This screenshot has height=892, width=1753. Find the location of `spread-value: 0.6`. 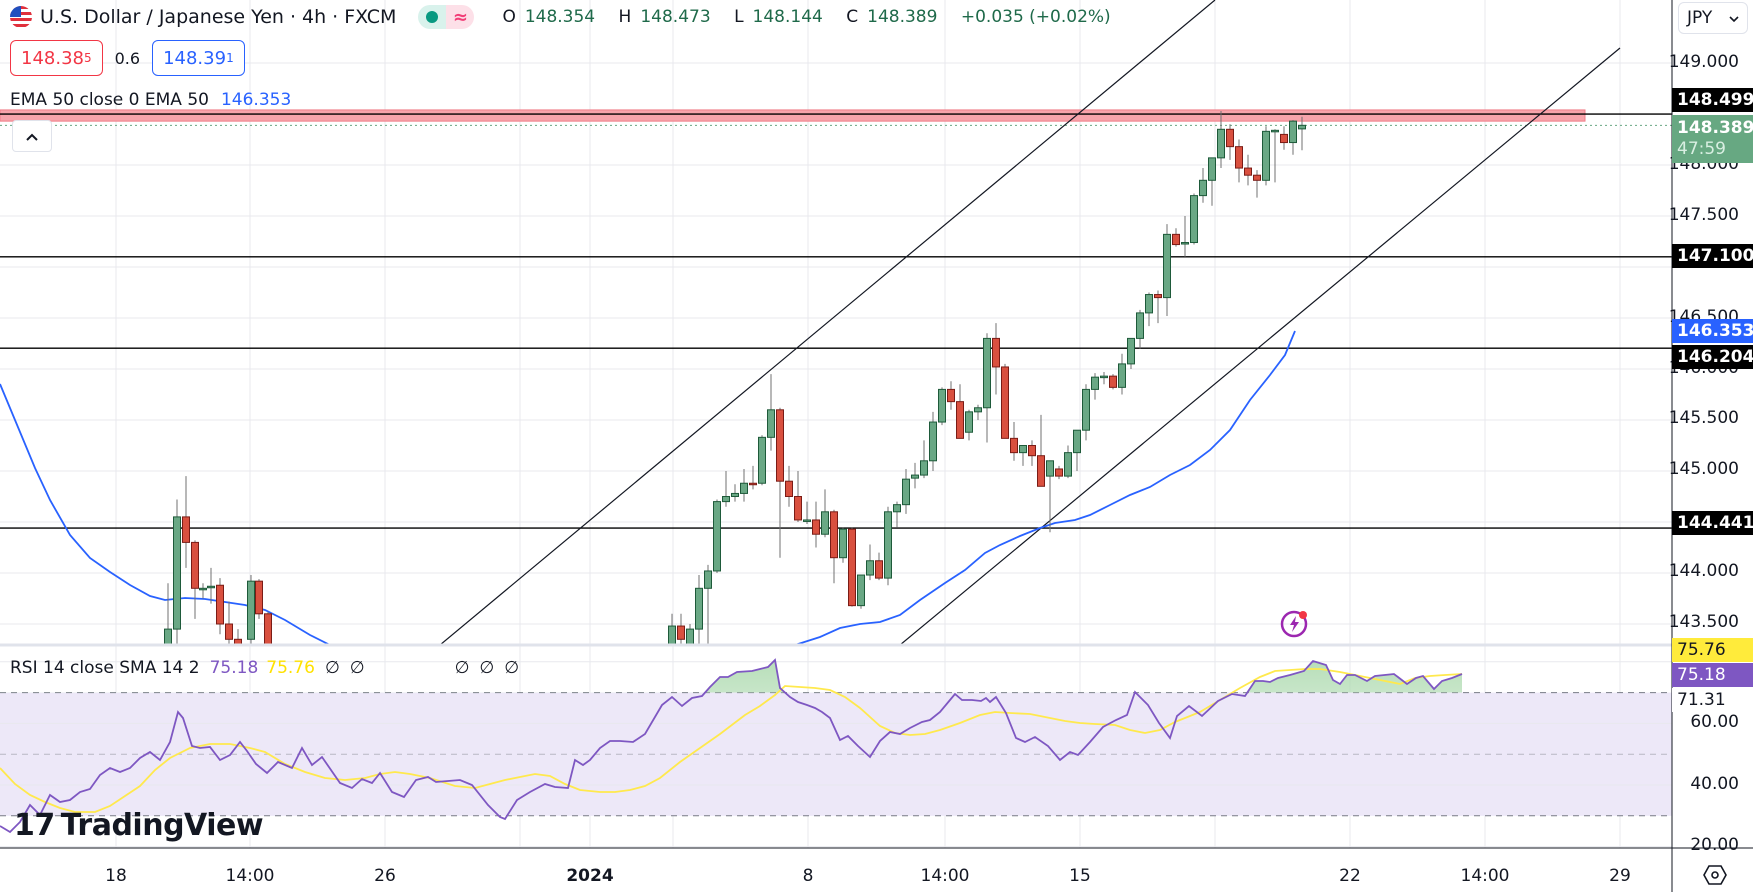

spread-value: 0.6 is located at coordinates (127, 58).